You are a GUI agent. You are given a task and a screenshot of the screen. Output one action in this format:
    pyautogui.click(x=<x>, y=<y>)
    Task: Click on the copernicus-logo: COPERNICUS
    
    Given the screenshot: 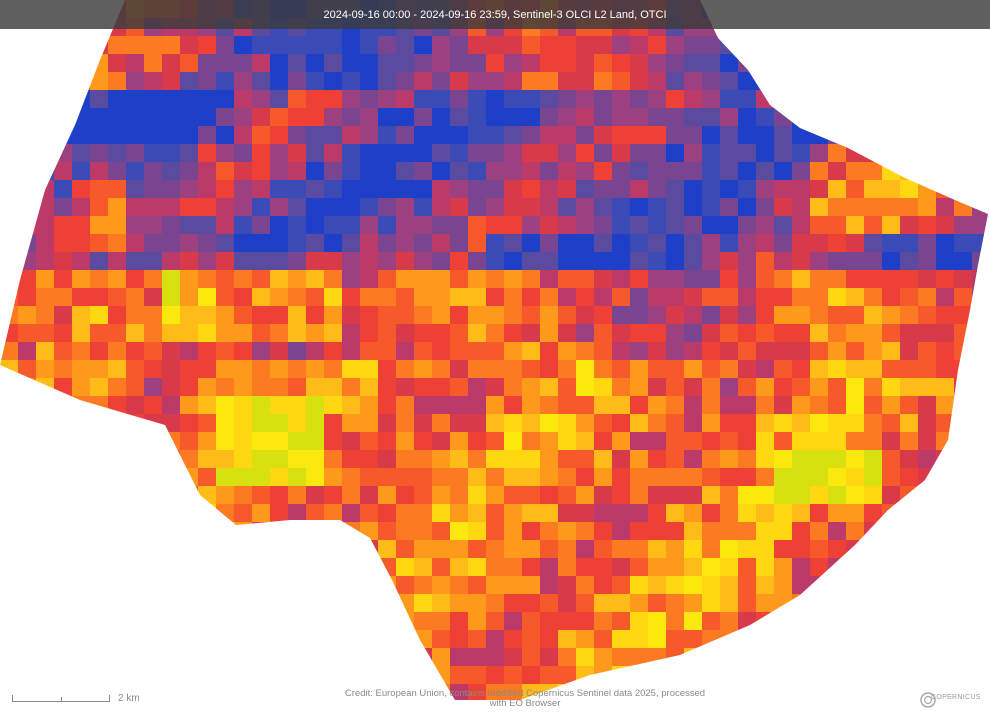 What is the action you would take?
    pyautogui.click(x=949, y=700)
    